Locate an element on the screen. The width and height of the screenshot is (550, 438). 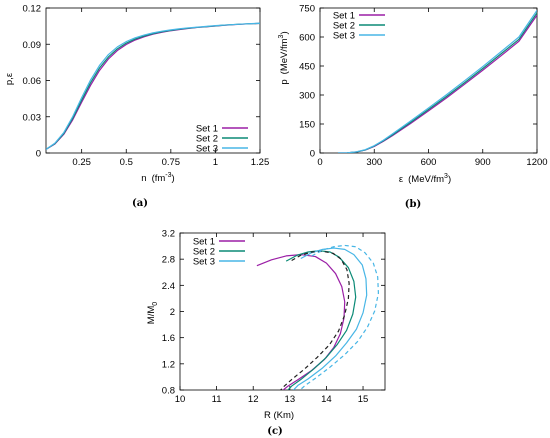
chart-a-xtick-label: 0.75 is located at coordinates (171, 162).